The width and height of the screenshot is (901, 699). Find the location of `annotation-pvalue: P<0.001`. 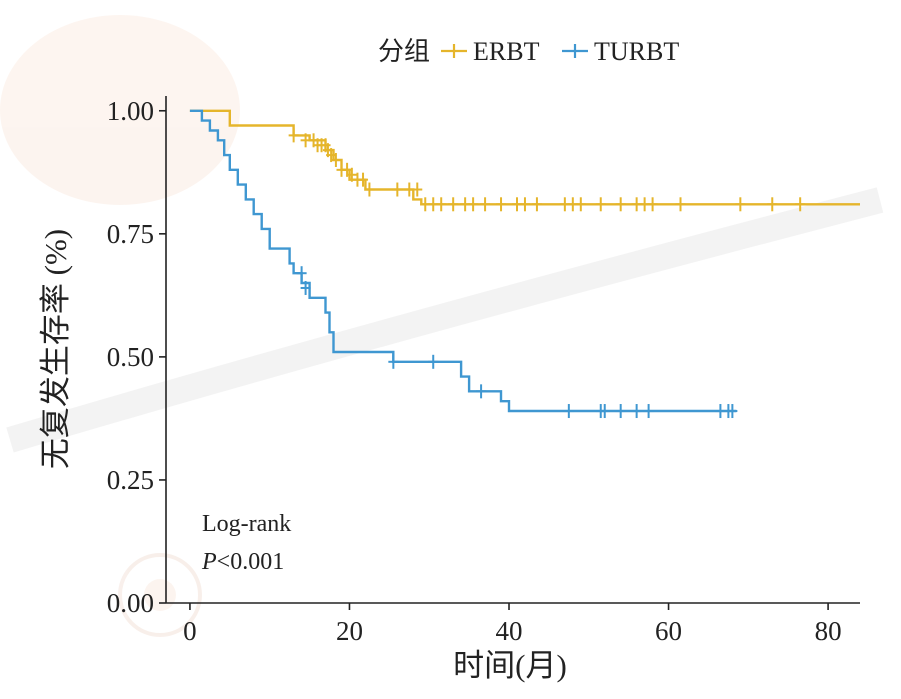

annotation-pvalue: P<0.001 is located at coordinates (242, 562).